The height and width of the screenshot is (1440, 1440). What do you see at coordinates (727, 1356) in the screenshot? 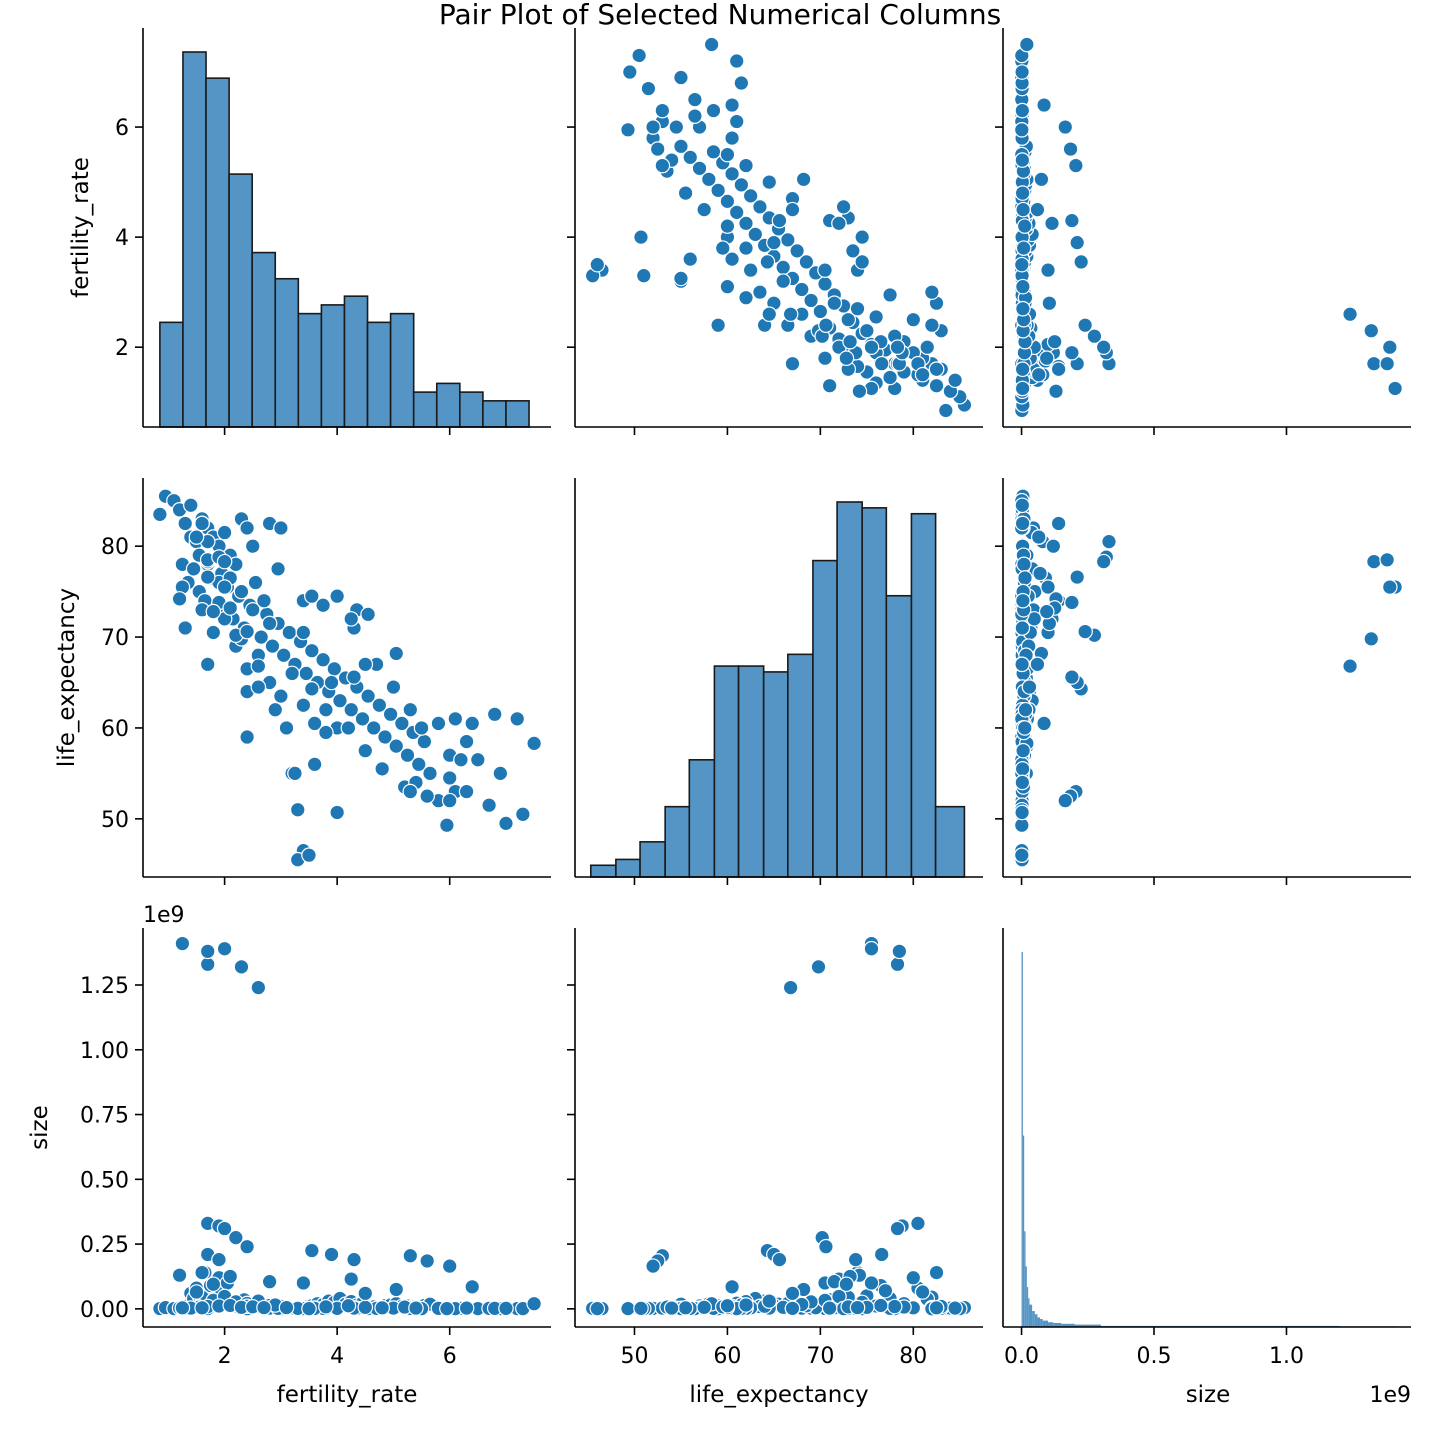
I see `x-tick-label: 60` at bounding box center [727, 1356].